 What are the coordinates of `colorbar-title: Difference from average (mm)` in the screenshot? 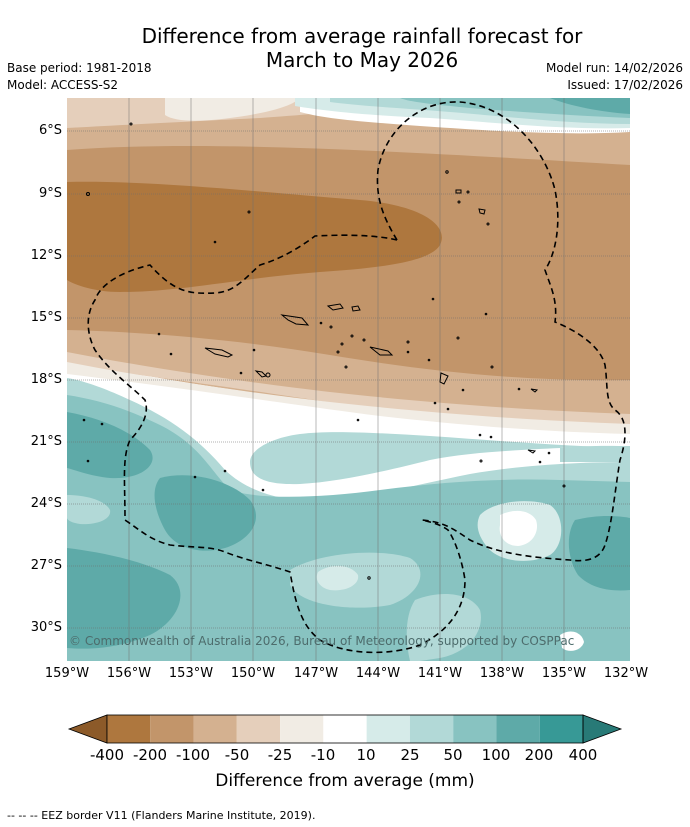 It's located at (345, 781).